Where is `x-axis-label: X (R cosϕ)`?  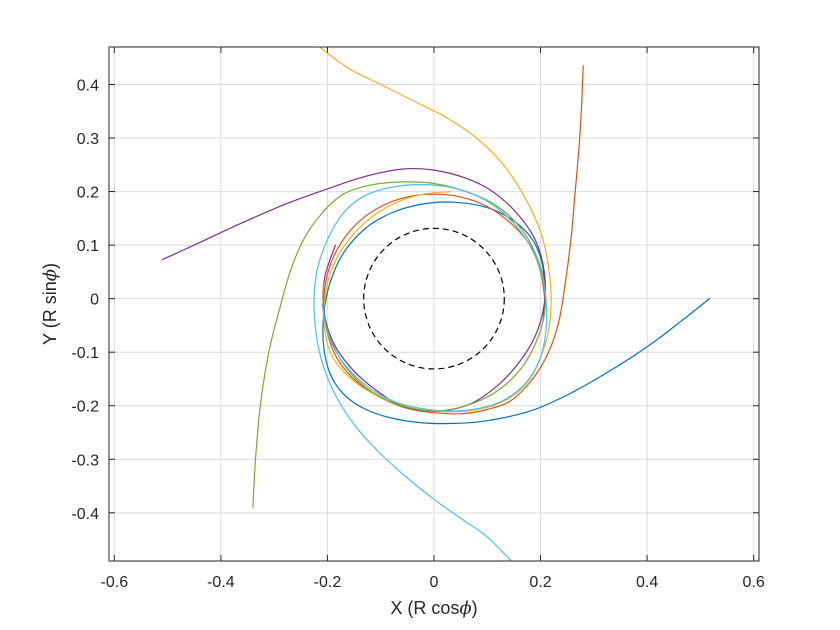
x-axis-label: X (R cosϕ) is located at coordinates (433, 608).